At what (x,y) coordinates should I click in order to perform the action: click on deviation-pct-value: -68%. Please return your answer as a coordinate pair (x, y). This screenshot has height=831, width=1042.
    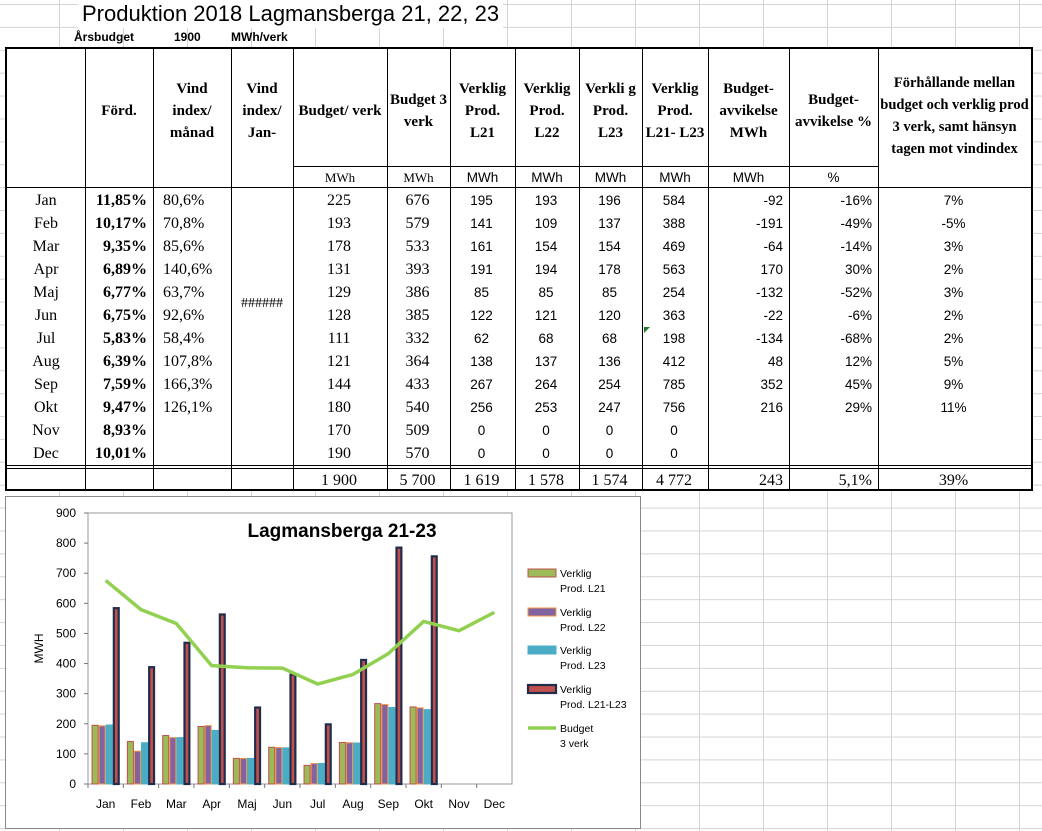
    Looking at the image, I should click on (856, 338).